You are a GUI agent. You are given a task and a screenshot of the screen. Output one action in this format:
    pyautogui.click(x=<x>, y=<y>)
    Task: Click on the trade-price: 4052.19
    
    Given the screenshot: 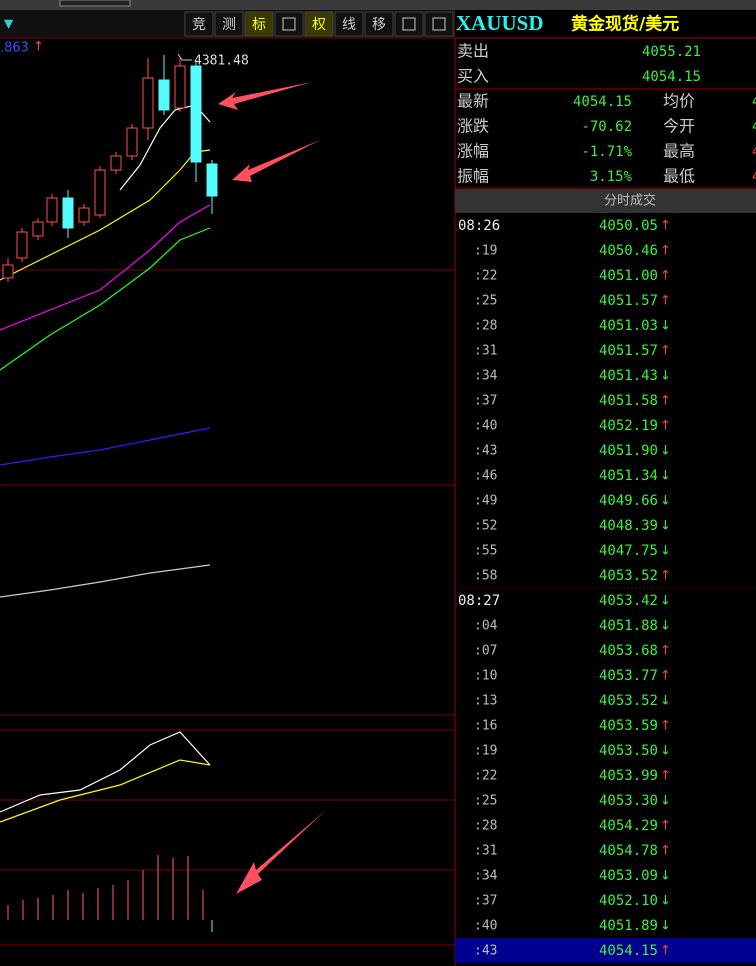 What is the action you would take?
    pyautogui.click(x=628, y=426)
    